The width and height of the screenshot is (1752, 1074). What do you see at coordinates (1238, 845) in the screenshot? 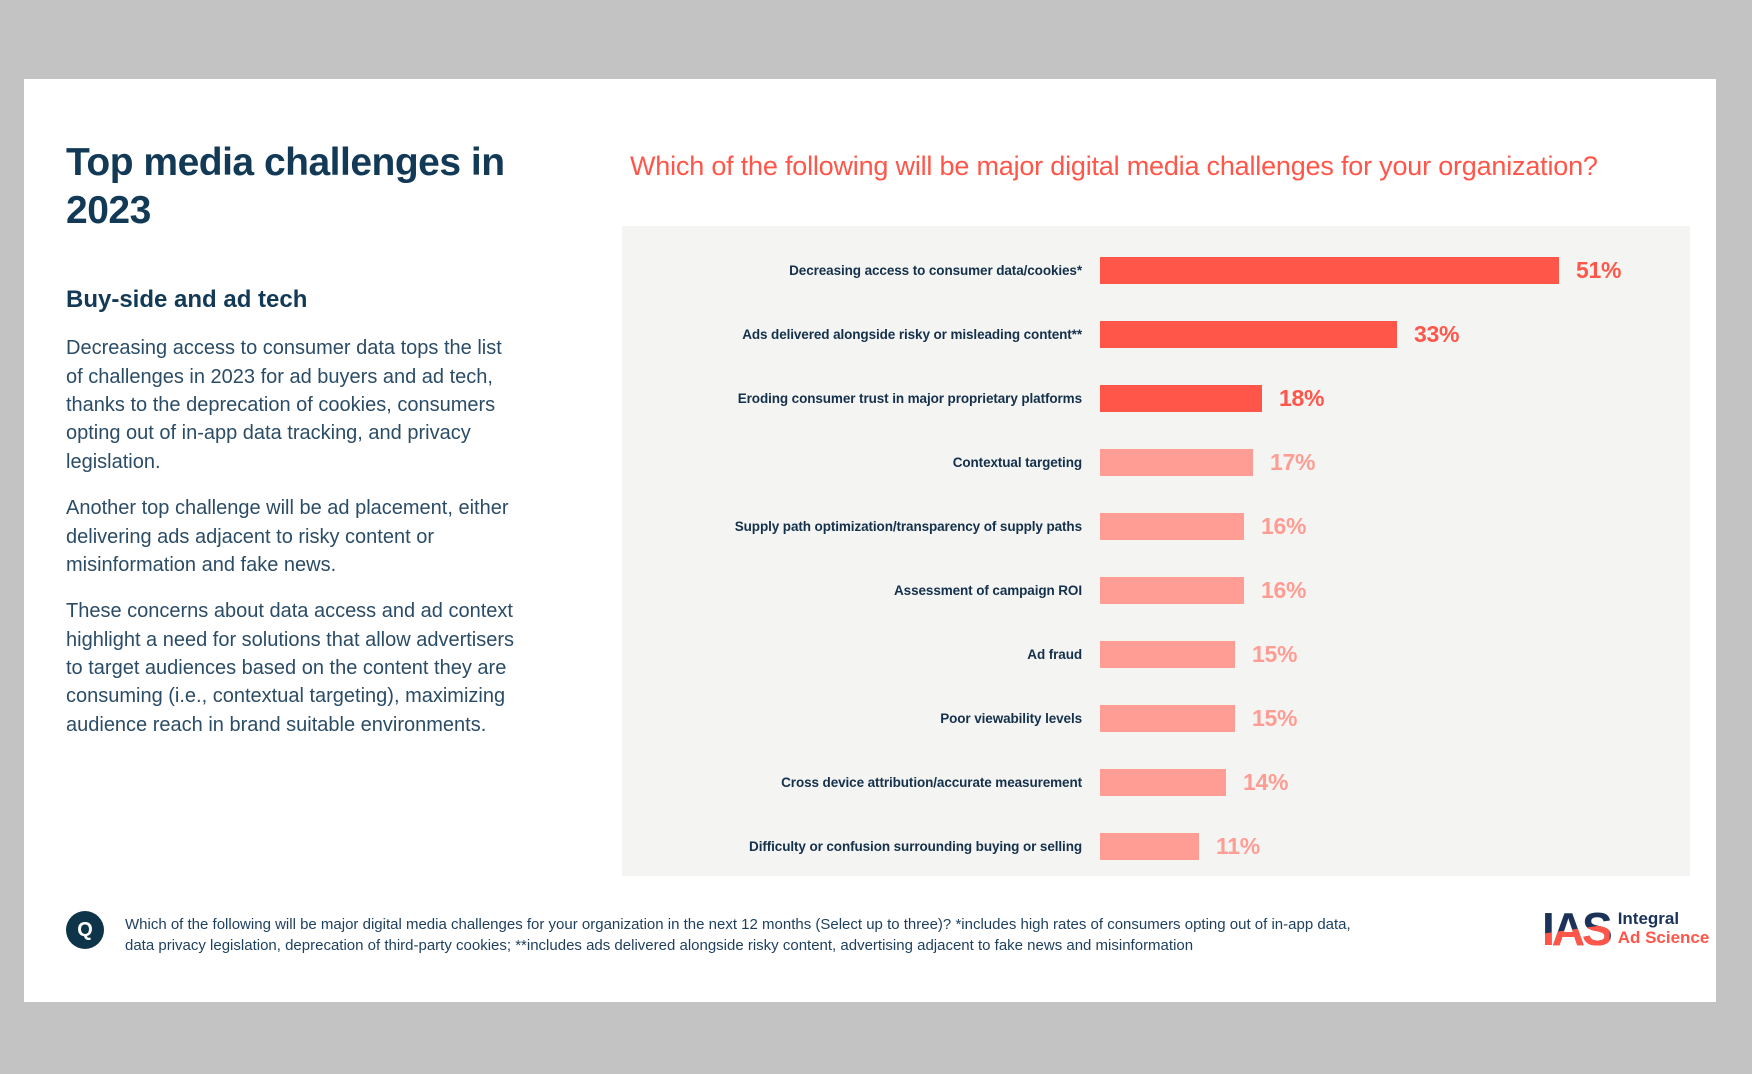
I see `chart-value-label: 11%` at bounding box center [1238, 845].